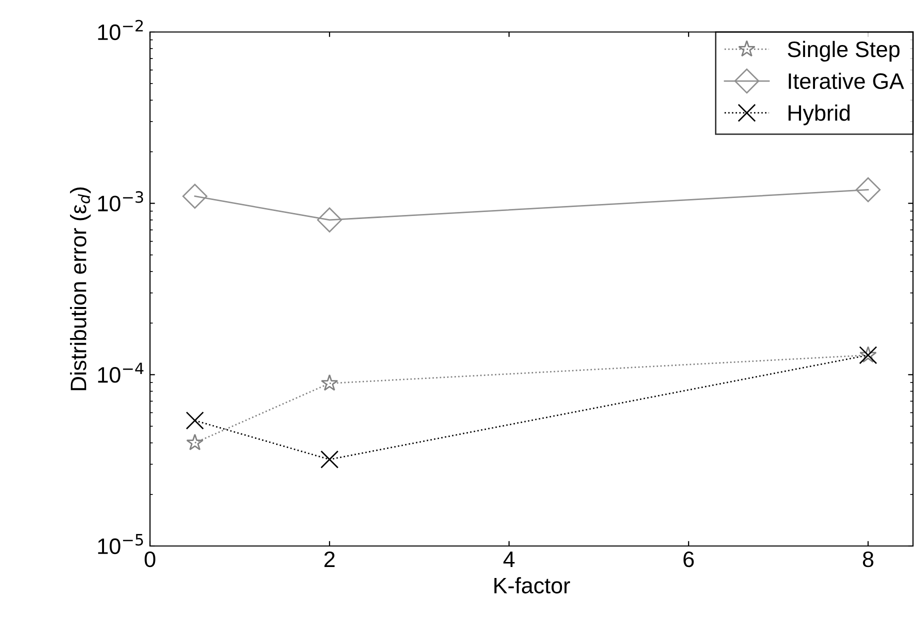 The width and height of the screenshot is (917, 628). Describe the element at coordinates (868, 559) in the screenshot. I see `x-tick-label: 8` at that location.